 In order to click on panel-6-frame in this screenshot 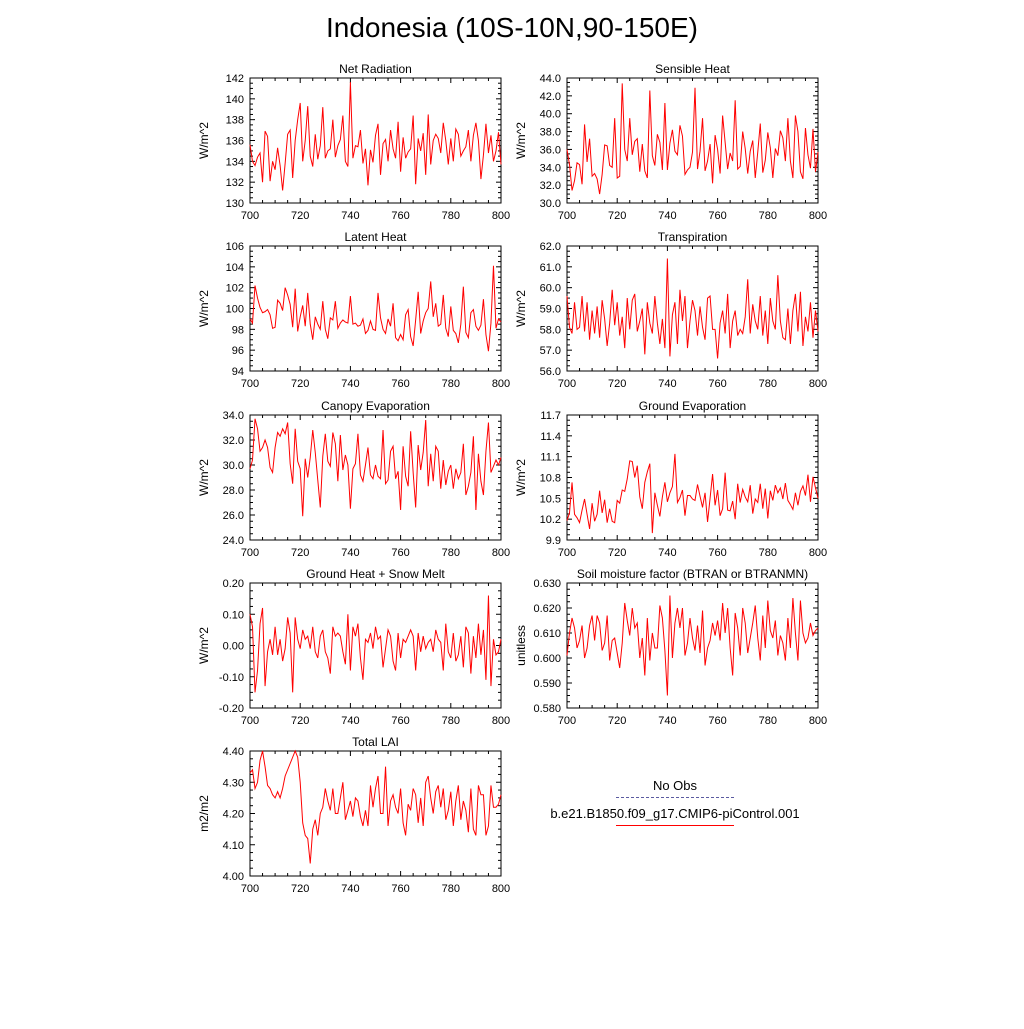, I will do `click(692, 477)`.